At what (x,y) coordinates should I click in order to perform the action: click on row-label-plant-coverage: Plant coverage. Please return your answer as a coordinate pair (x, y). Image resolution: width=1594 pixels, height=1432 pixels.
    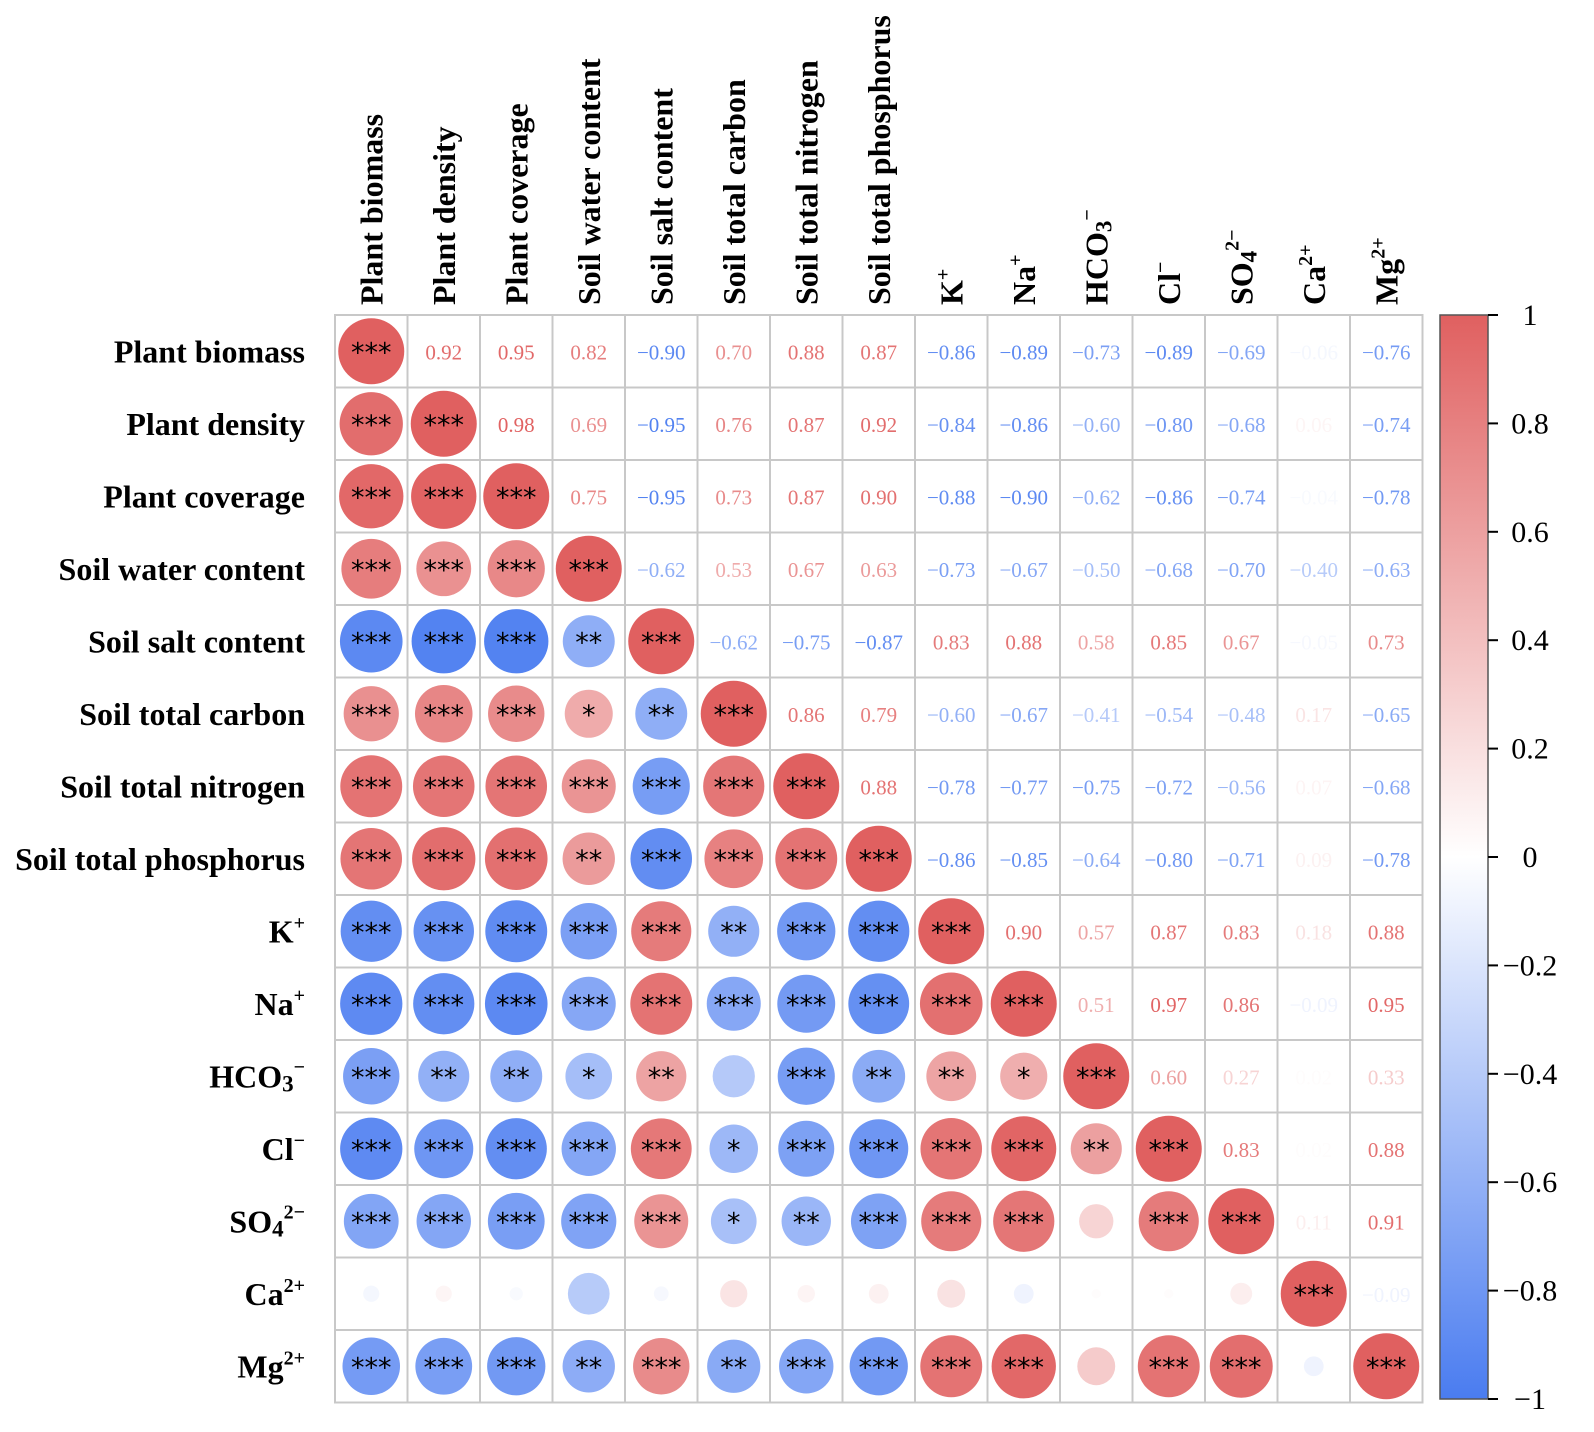
    Looking at the image, I should click on (204, 496).